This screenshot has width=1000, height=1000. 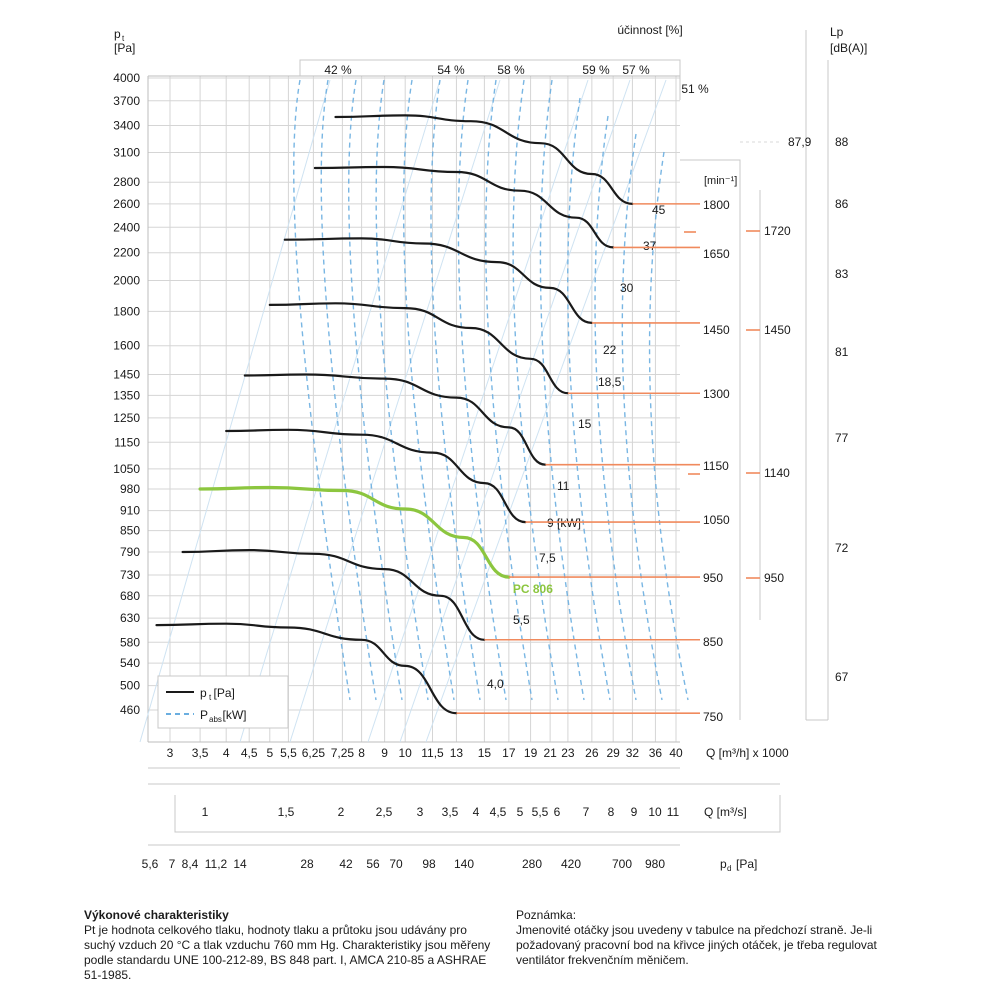 What do you see at coordinates (550, 753) in the screenshot?
I see `x-tick-label: 21` at bounding box center [550, 753].